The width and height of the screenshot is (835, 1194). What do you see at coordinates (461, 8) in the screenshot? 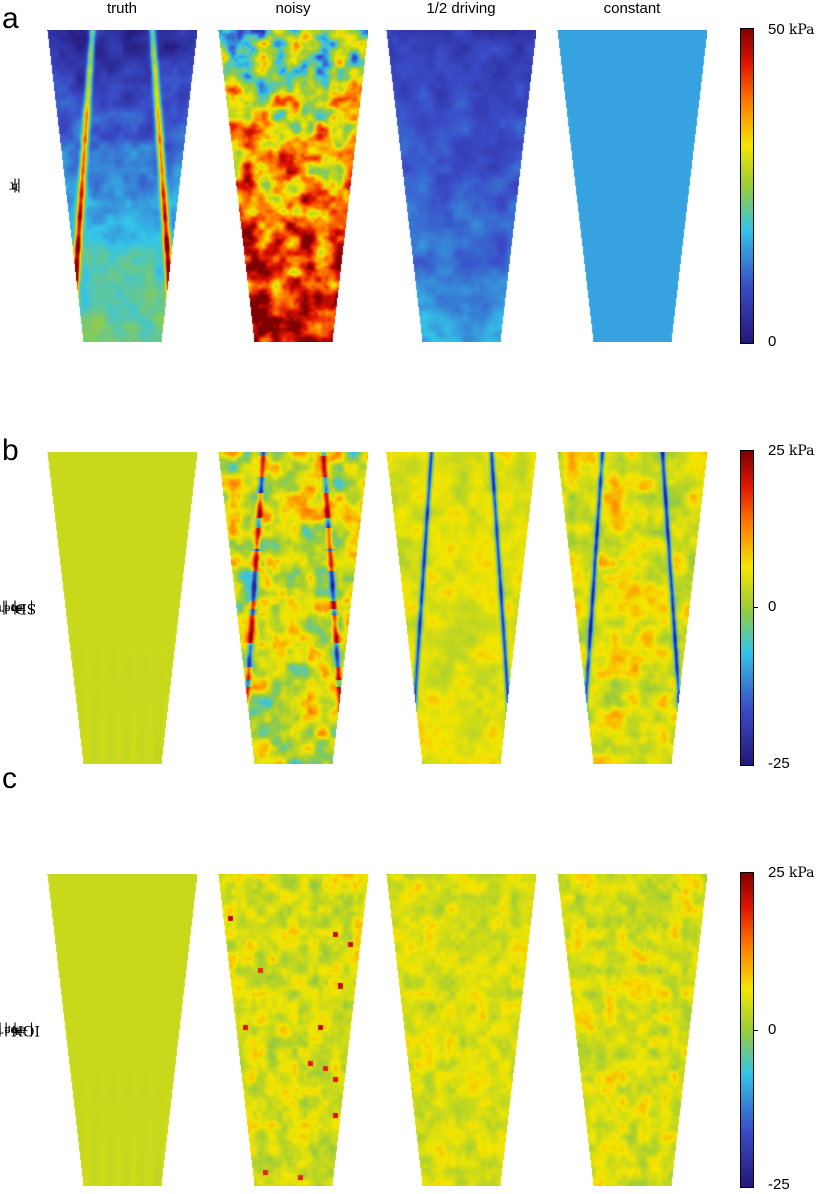
I see `column-header-half-driving: 1/2 driving` at bounding box center [461, 8].